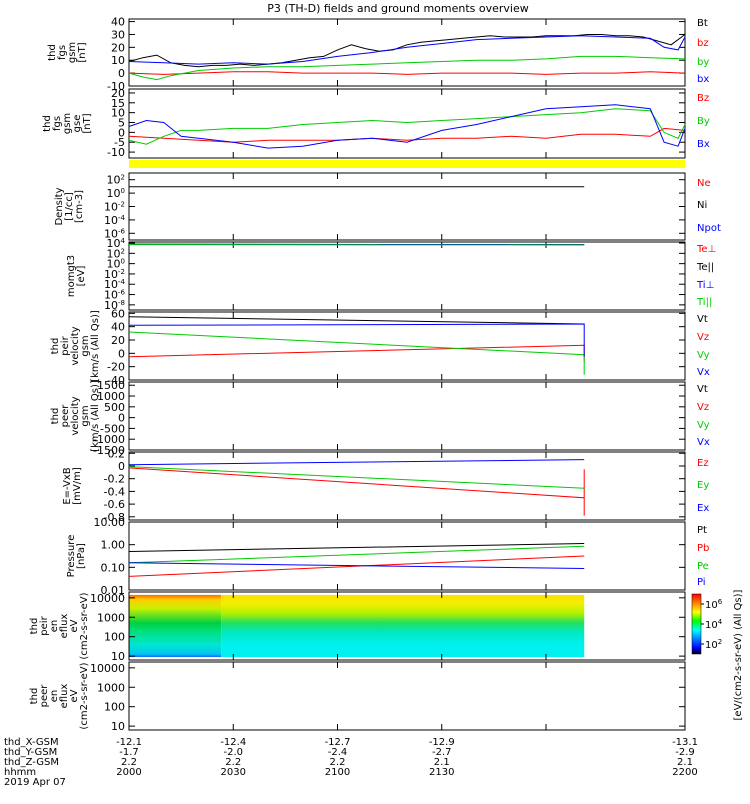  Describe the element at coordinates (81, 276) in the screenshot. I see `y-axis-label: [eV]` at that location.